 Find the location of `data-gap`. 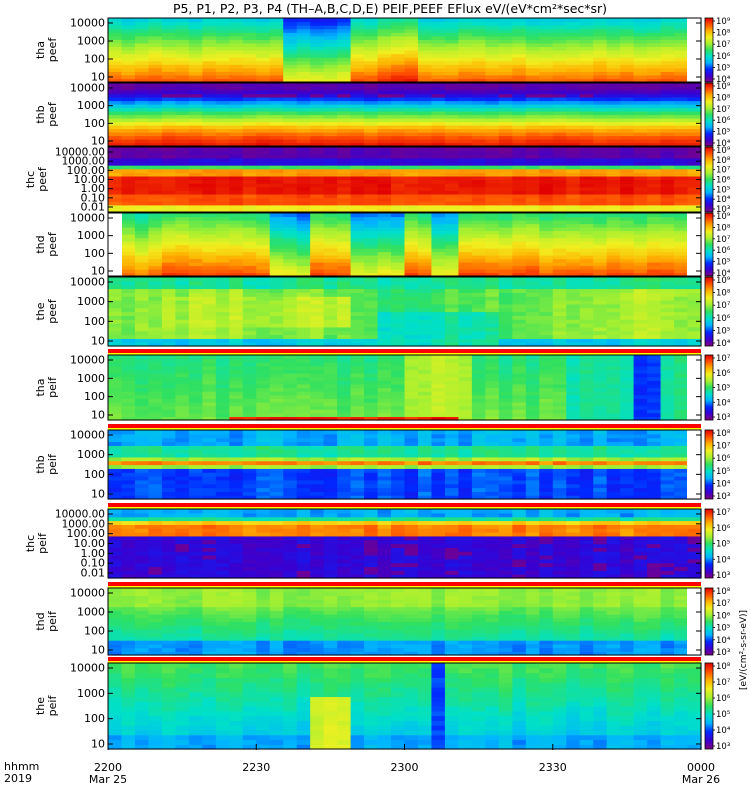

data-gap is located at coordinates (694, 387).